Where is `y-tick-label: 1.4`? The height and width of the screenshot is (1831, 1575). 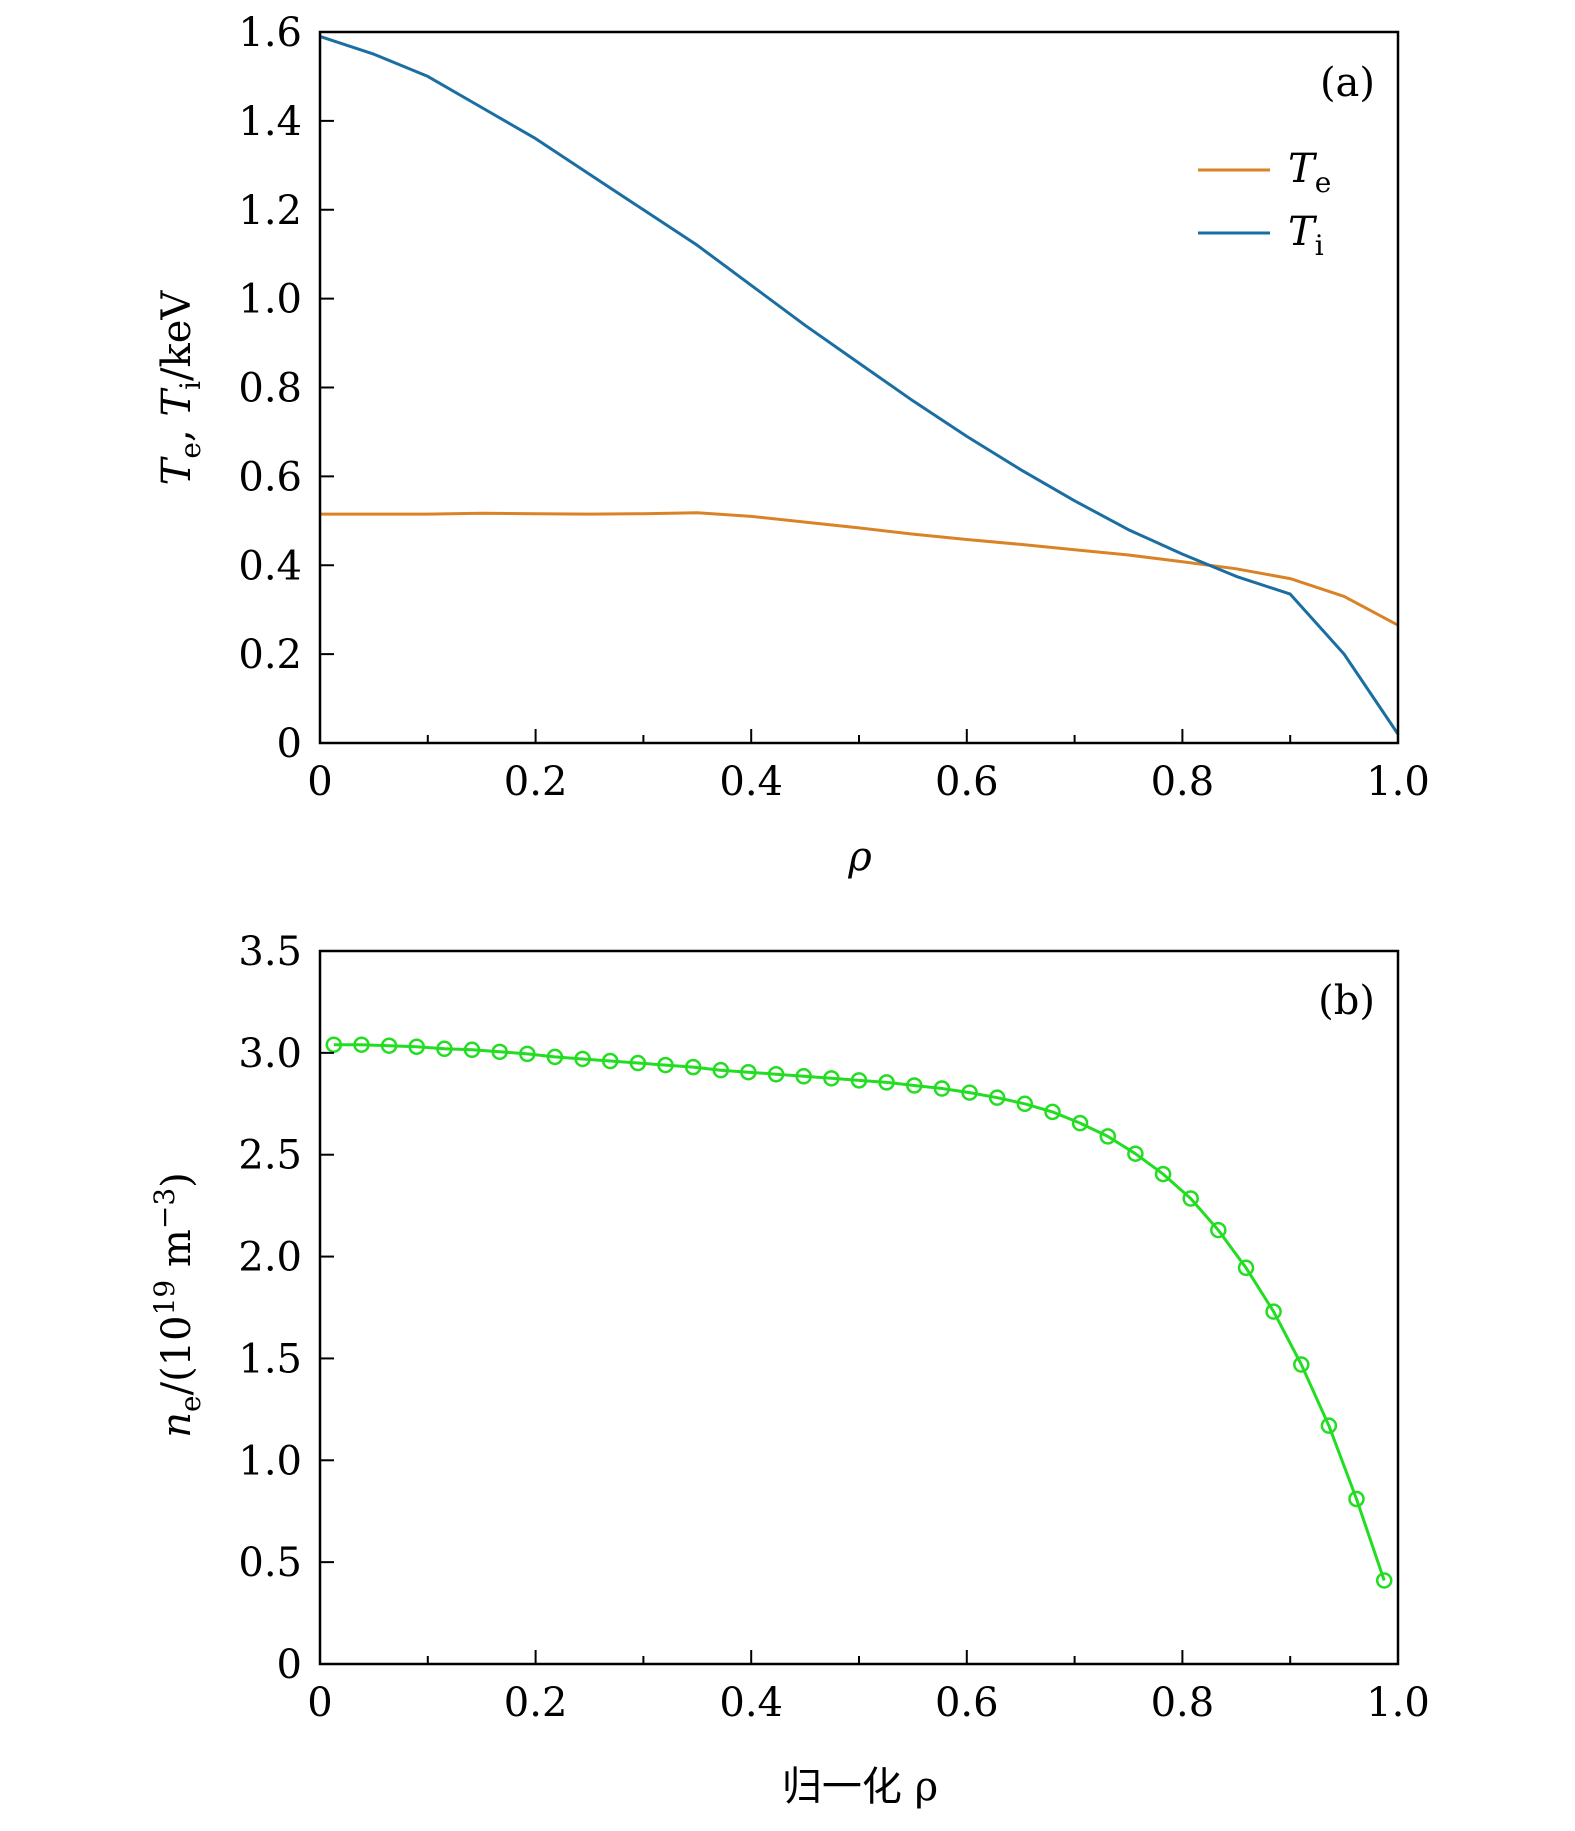 y-tick-label: 1.4 is located at coordinates (270, 122).